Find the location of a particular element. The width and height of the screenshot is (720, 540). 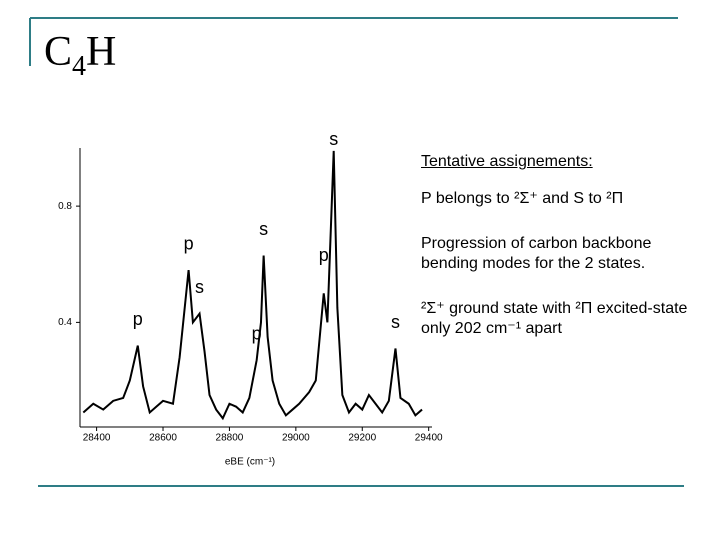

x-axis-label: eBE (cm⁻¹) is located at coordinates (250, 462).